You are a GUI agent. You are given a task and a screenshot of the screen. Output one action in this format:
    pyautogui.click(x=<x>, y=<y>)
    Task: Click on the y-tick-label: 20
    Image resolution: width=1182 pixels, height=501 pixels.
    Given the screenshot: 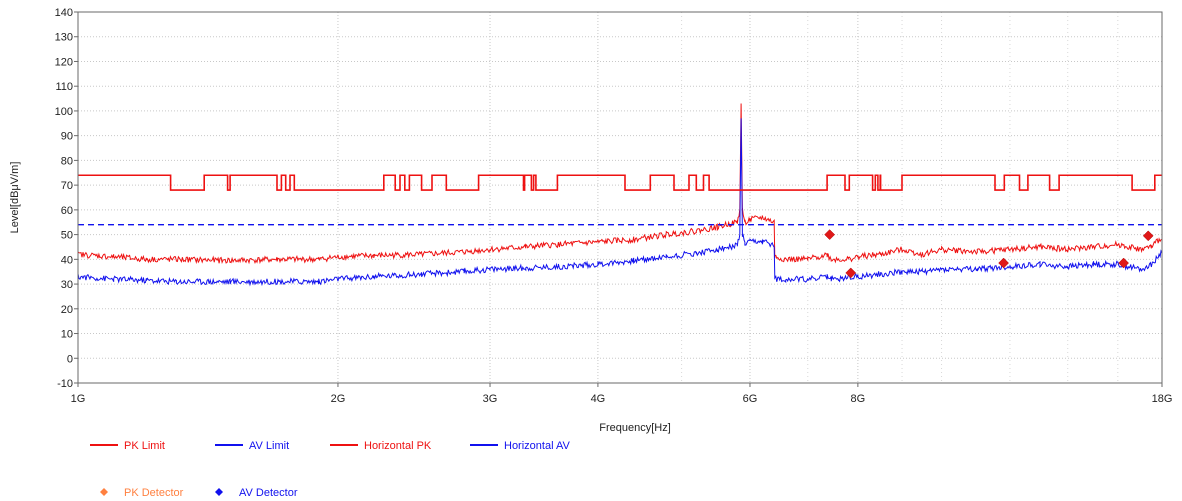 What is the action you would take?
    pyautogui.click(x=67, y=310)
    